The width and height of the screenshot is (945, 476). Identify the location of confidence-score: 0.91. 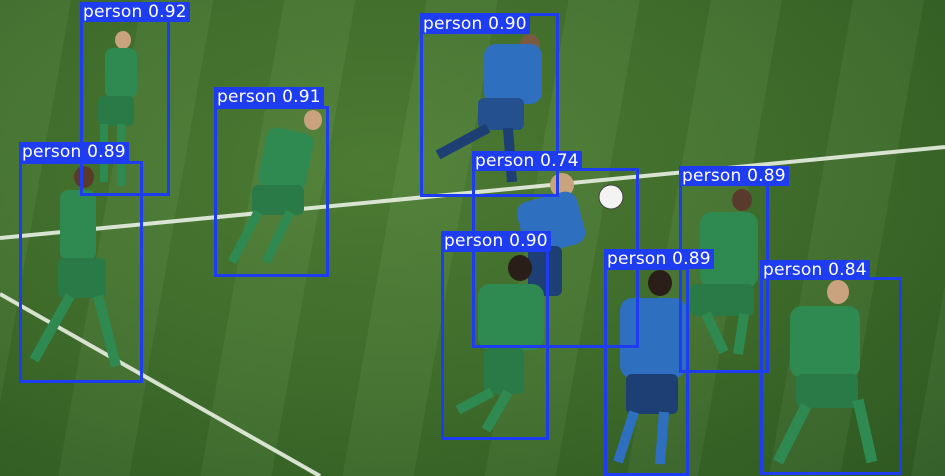
(301, 97).